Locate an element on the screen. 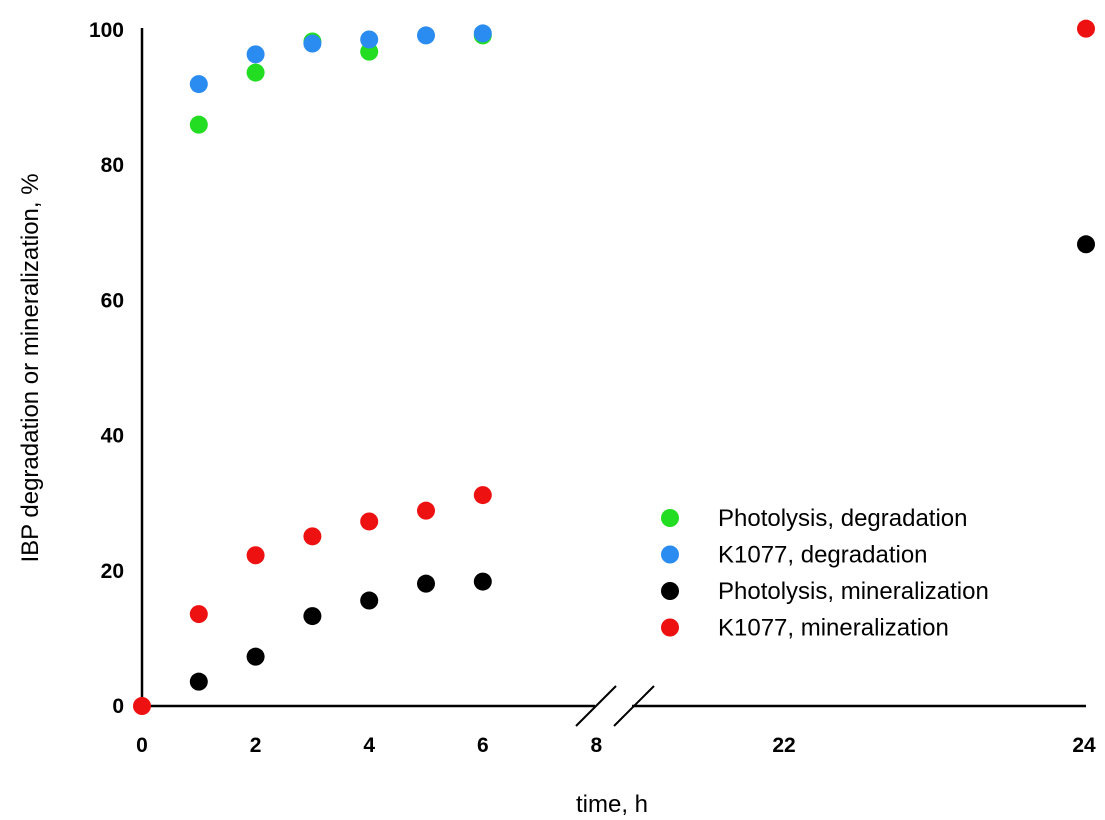 This screenshot has width=1105, height=820. x-tick-label: 8 is located at coordinates (597, 745).